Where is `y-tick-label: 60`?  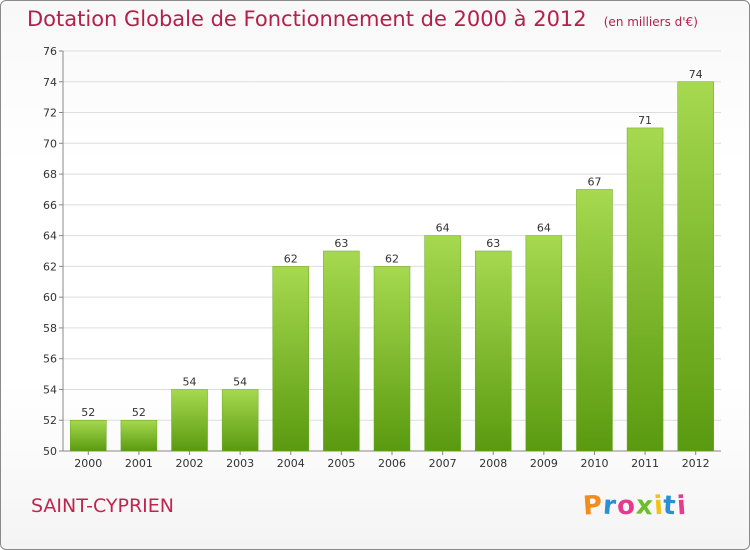 y-tick-label: 60 is located at coordinates (50, 297).